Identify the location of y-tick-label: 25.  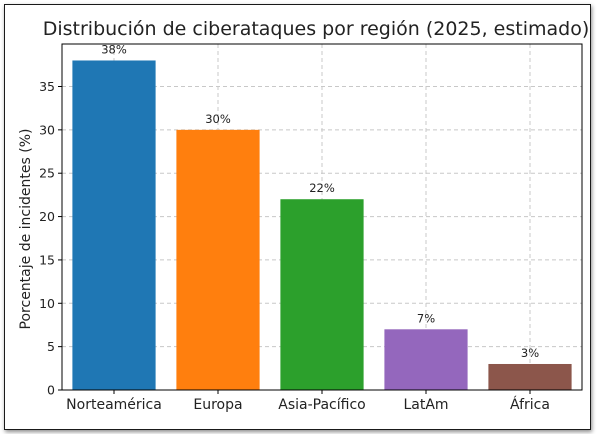
(47, 173).